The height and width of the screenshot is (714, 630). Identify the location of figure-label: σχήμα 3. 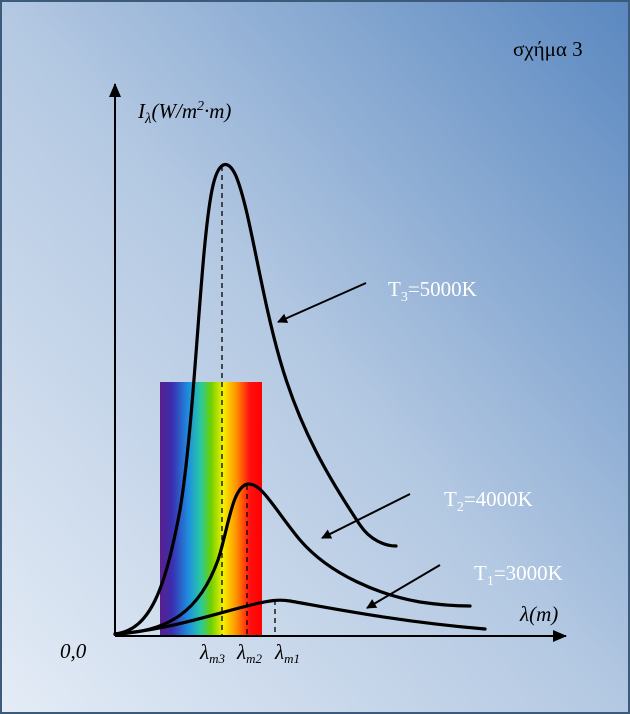
(548, 49).